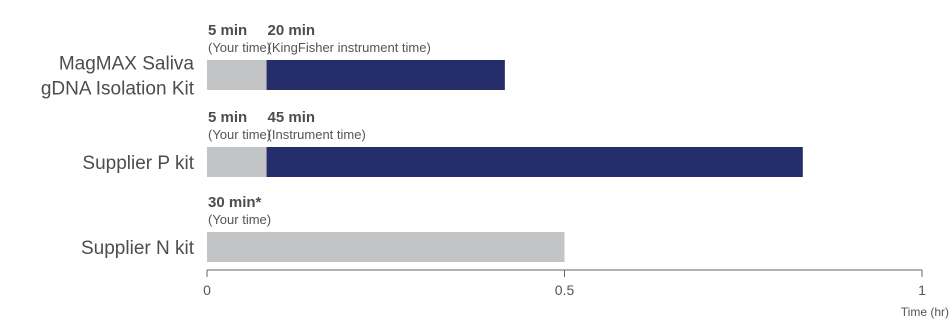  What do you see at coordinates (138, 248) in the screenshot?
I see `category-label: Supplier N kit` at bounding box center [138, 248].